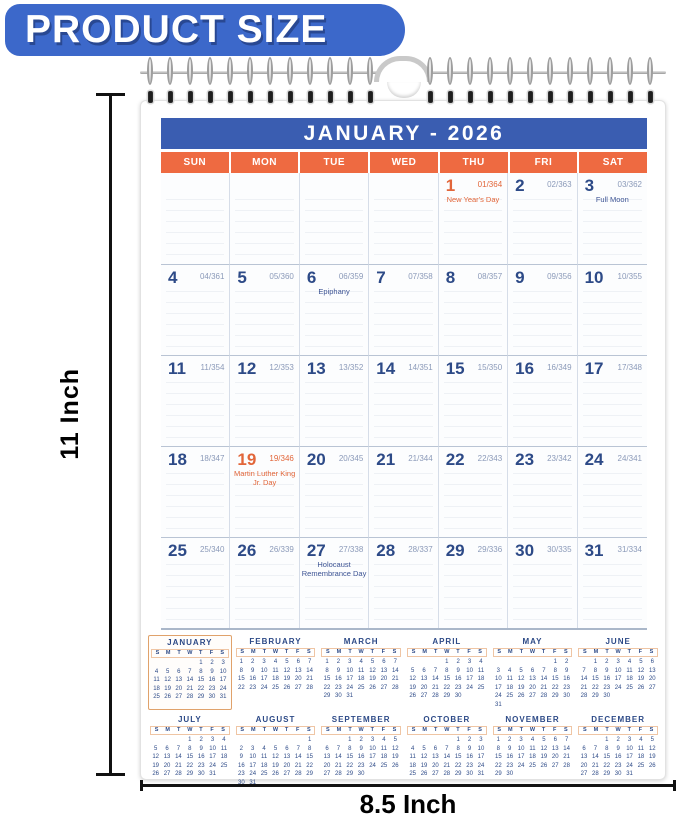 The height and width of the screenshot is (820, 679). Describe the element at coordinates (510, 696) in the screenshot. I see `mini-day: 25` at that location.